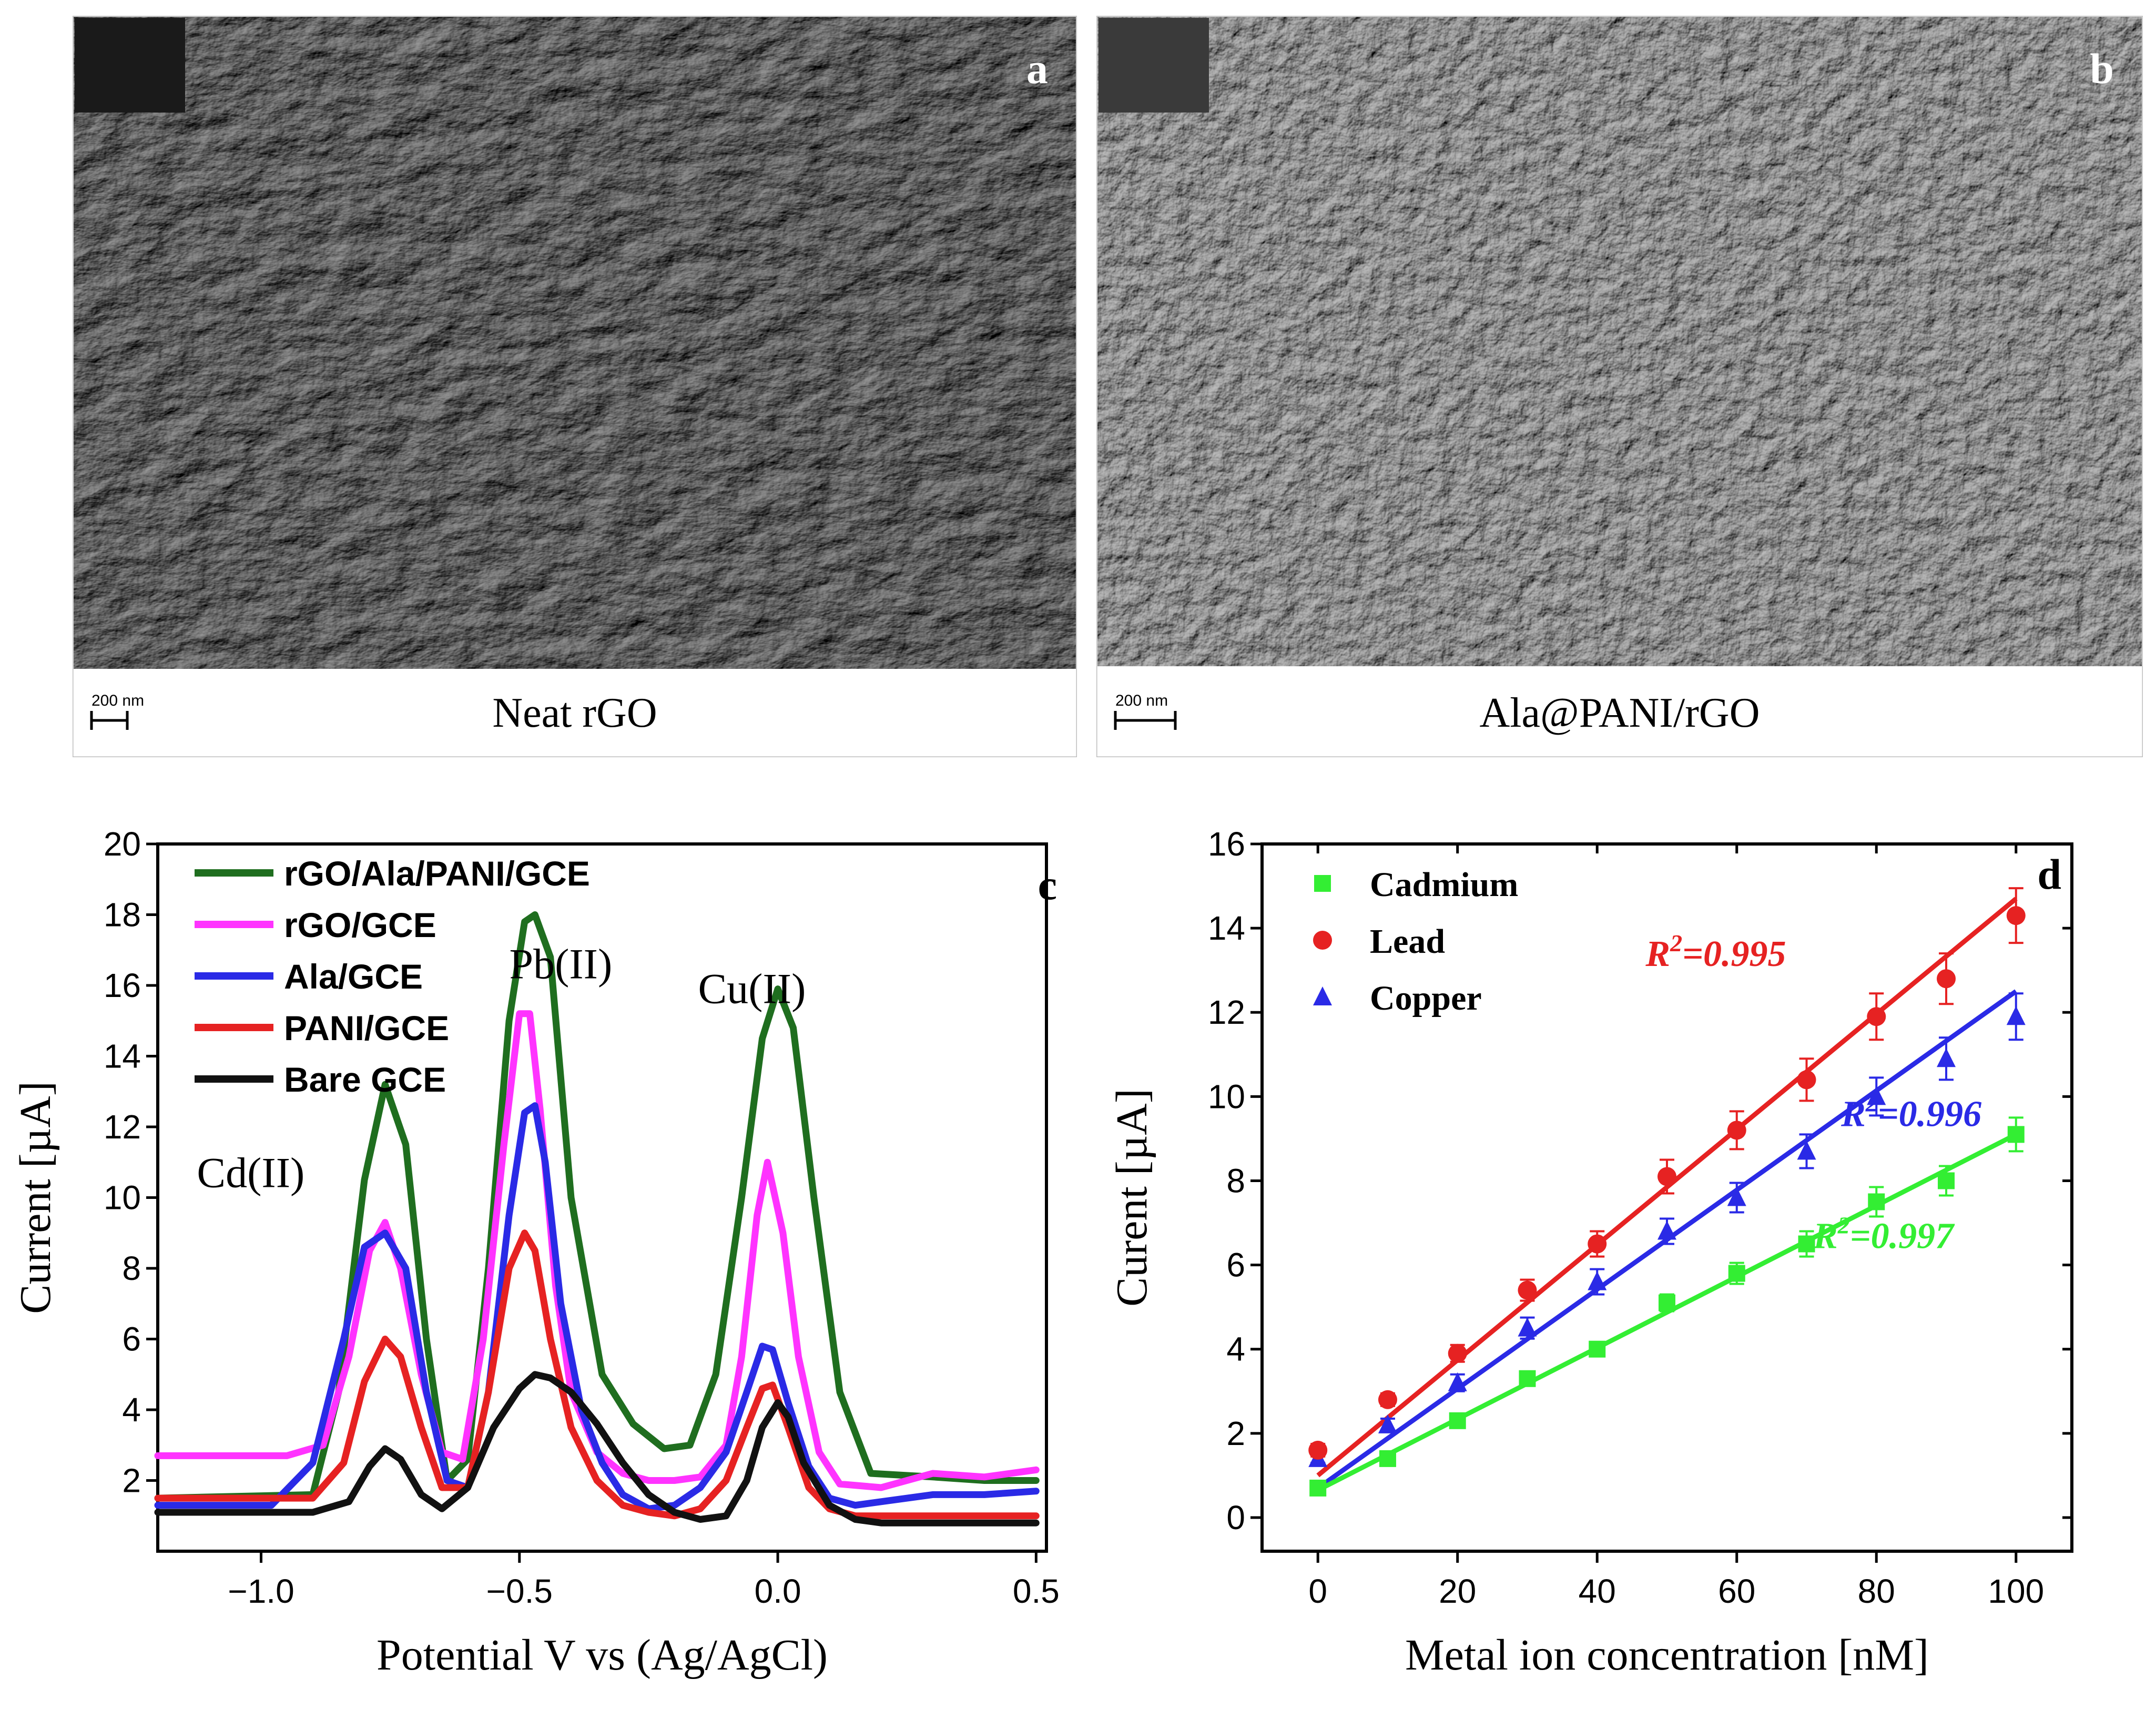 The height and width of the screenshot is (1730, 2156). I want to click on panel-letter: d, so click(2049, 874).